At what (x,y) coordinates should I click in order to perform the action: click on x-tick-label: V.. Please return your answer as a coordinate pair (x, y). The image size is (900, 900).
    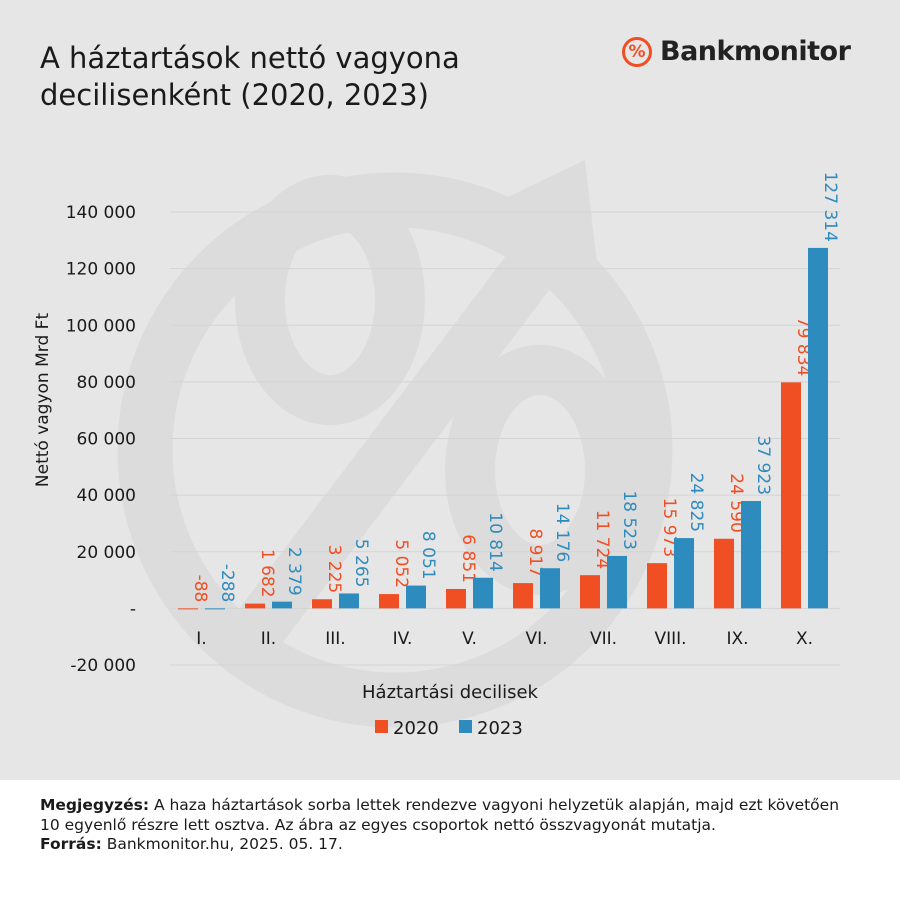
    Looking at the image, I should click on (469, 639).